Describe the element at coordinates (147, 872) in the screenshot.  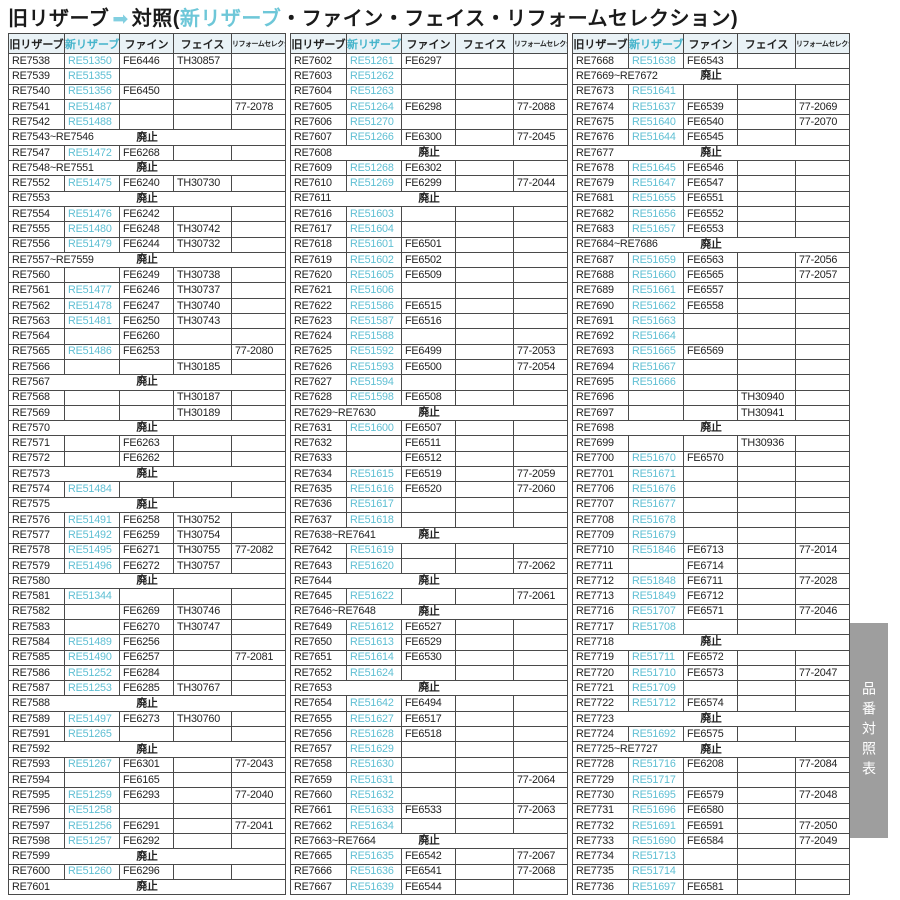
I see `table-row: RE7600 RE51260 FE6296` at that location.